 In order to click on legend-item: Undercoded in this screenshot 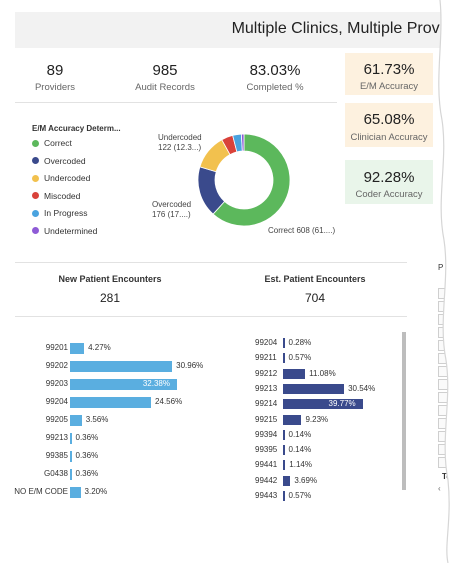, I will do `click(61, 178)`.